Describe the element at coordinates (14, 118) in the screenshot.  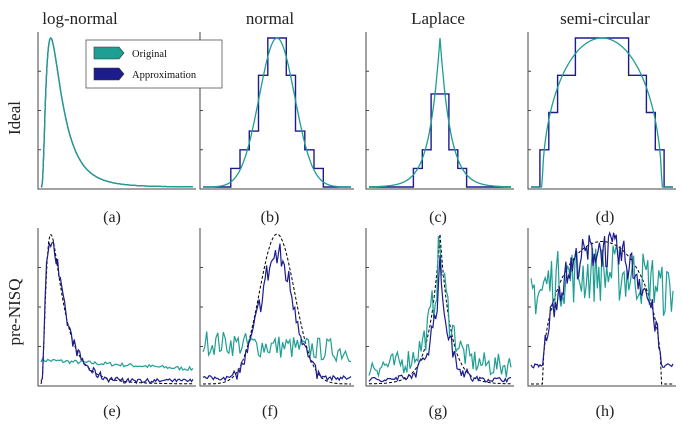
I see `row-label-ideal: Ideal` at that location.